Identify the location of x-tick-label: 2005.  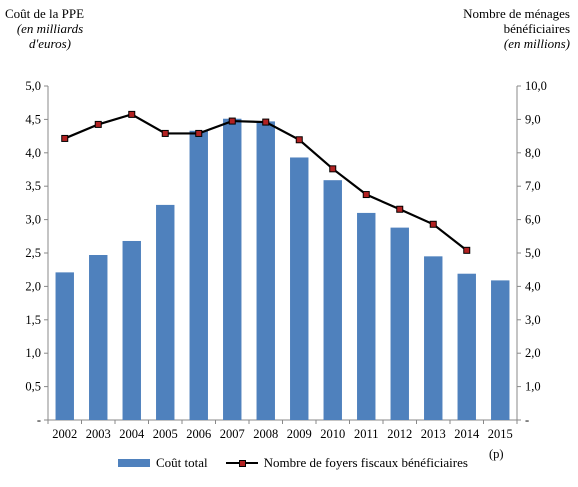
(165, 434).